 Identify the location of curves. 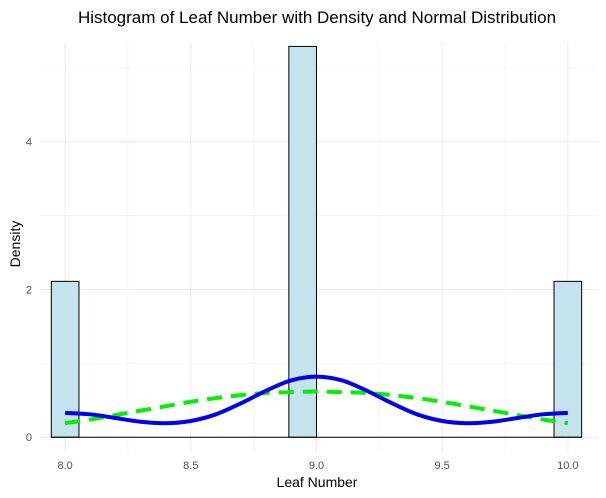
(316, 400).